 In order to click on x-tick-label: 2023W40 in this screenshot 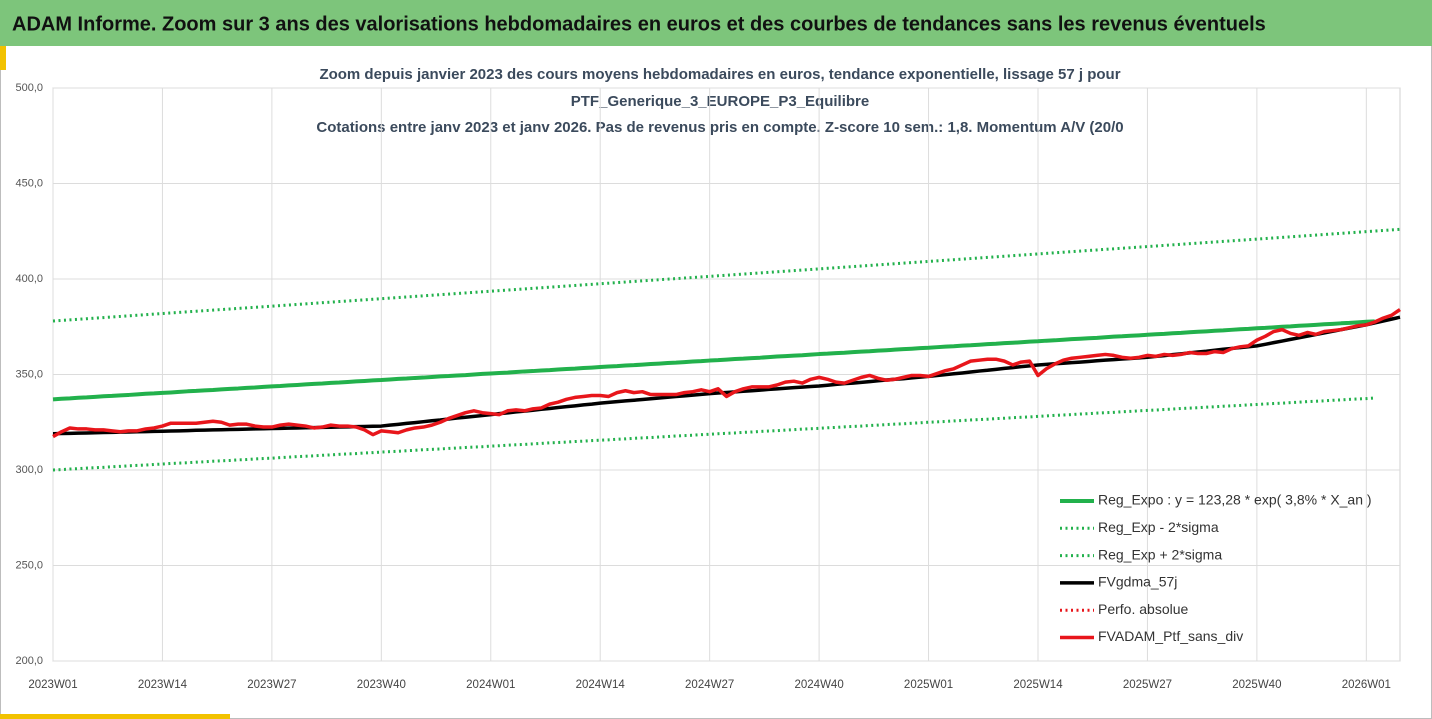, I will do `click(381, 685)`.